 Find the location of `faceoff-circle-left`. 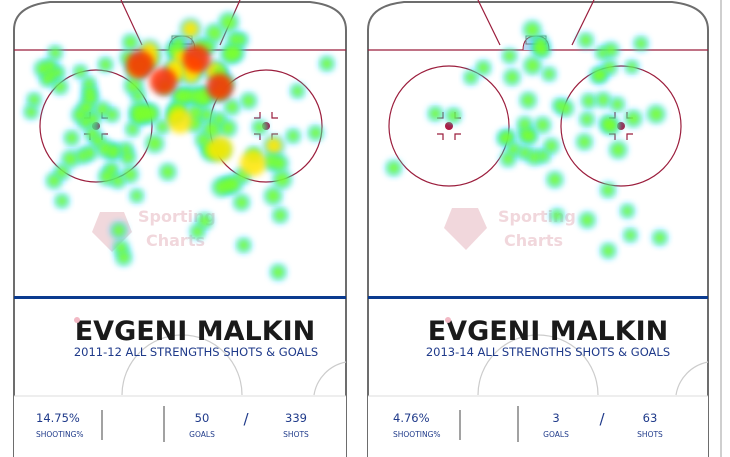

faceoff-circle-left is located at coordinates (449, 126).